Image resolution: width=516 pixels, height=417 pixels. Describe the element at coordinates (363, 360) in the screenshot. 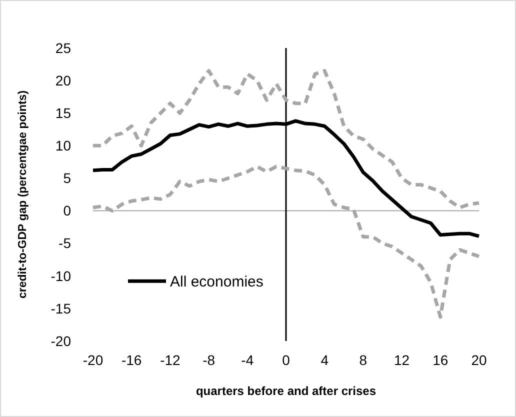

I see `x-tick-label: 8` at that location.